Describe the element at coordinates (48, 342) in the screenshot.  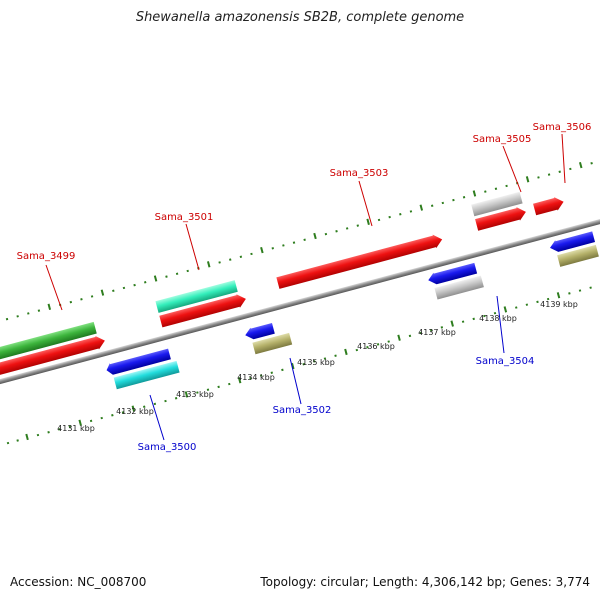
I see `gene-sama-3499-block` at that location.